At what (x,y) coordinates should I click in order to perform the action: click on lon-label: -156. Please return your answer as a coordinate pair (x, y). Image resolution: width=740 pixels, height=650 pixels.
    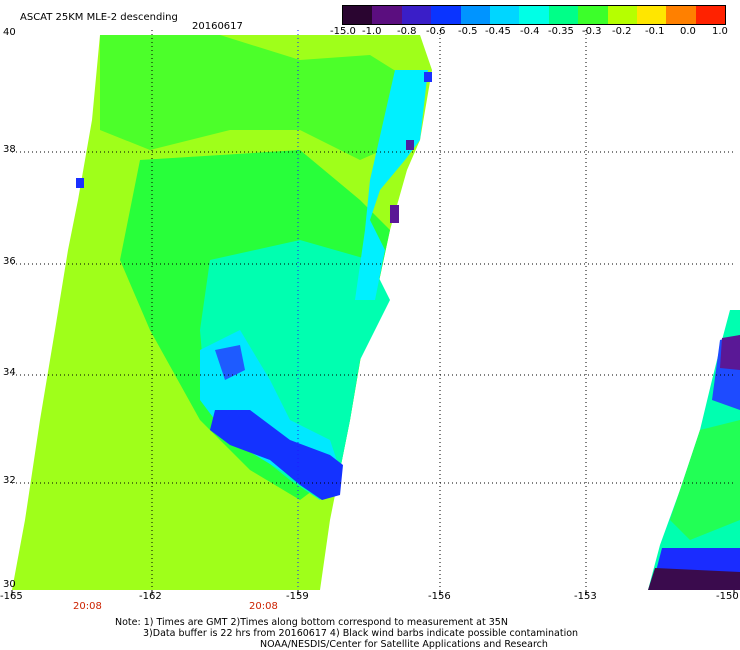
    Looking at the image, I should click on (439, 596).